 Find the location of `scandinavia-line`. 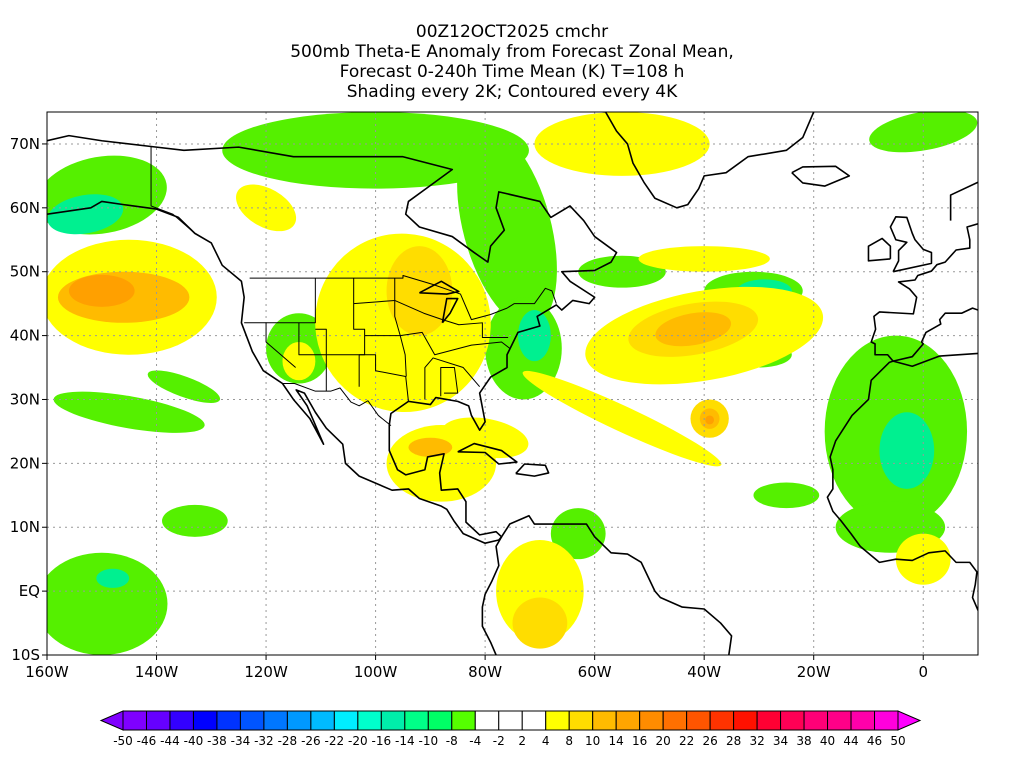

scandinavia-line is located at coordinates (963, 201).